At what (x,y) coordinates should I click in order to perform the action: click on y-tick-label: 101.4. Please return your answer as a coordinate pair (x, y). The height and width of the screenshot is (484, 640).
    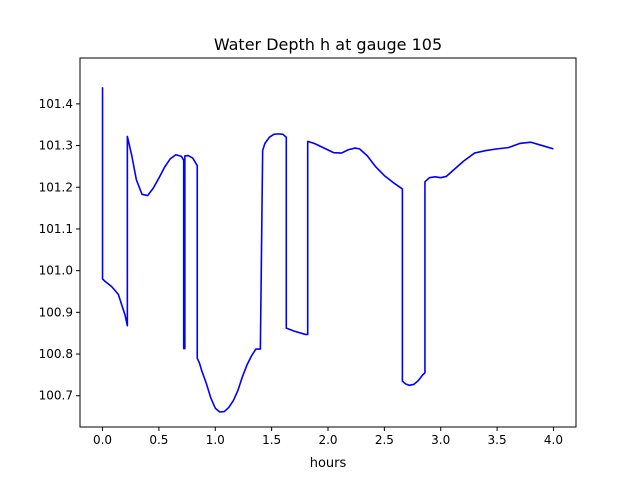
    Looking at the image, I should click on (56, 104).